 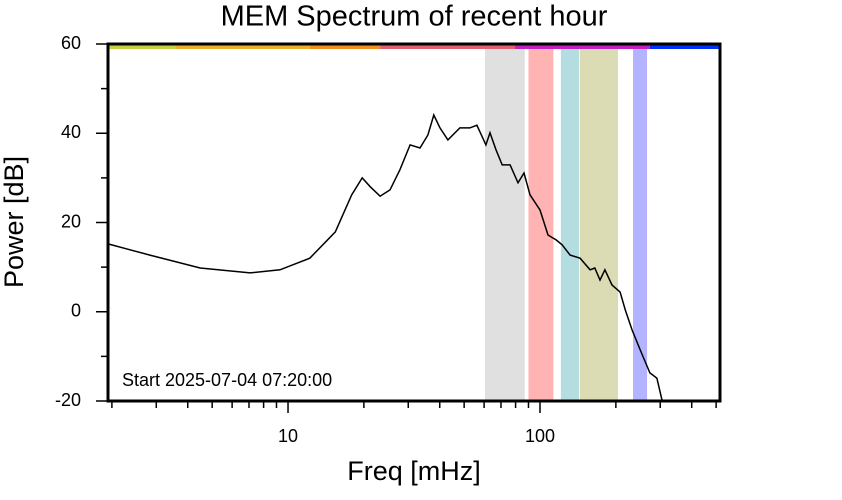 What do you see at coordinates (71, 132) in the screenshot?
I see `y-tick-label: 40` at bounding box center [71, 132].